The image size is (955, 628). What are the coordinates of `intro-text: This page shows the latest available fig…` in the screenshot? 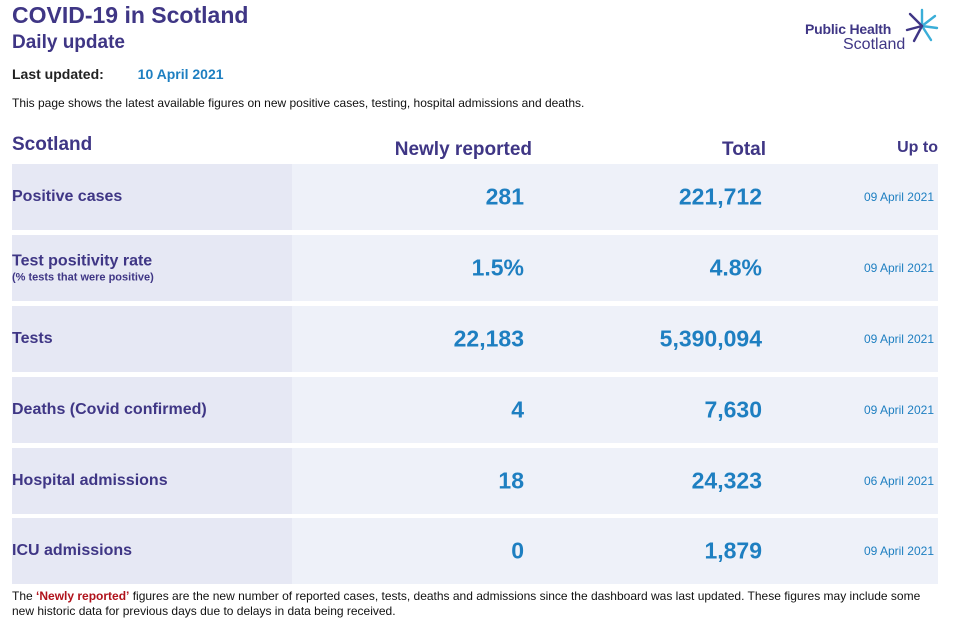 It's located at (298, 103).